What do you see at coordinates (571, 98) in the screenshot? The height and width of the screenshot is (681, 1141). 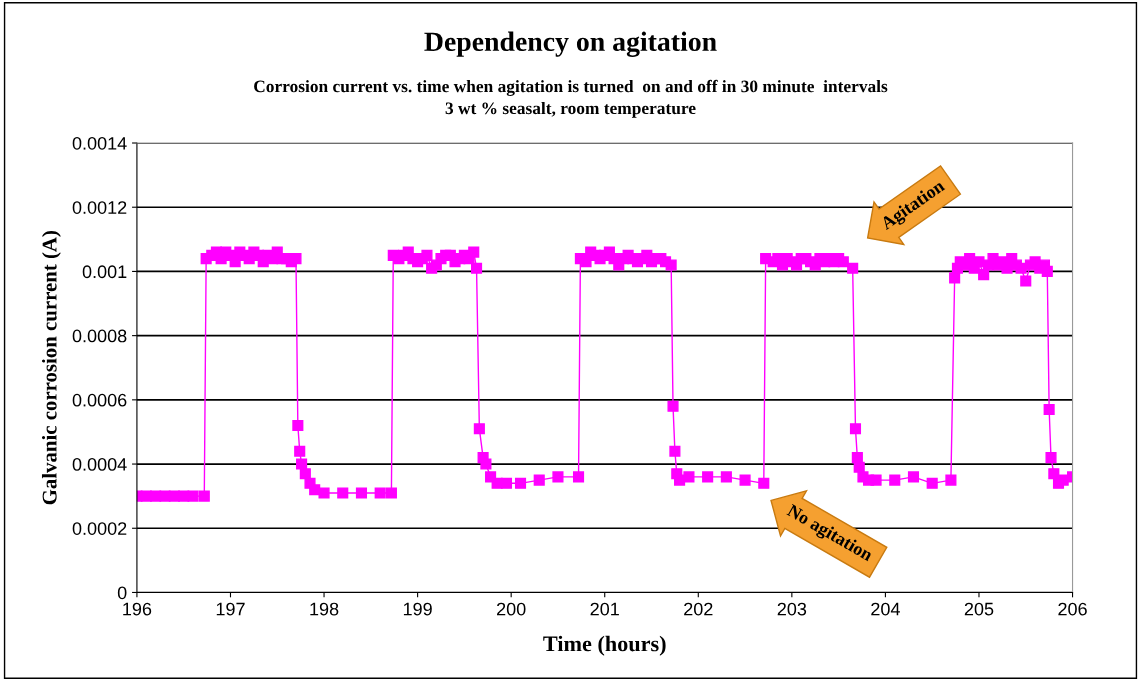 I see `chart-subtitle: Corrosion current vs. time when agitation is turned on and off in 30 minute intervals 3 wt % seasalt, room temperature` at bounding box center [571, 98].